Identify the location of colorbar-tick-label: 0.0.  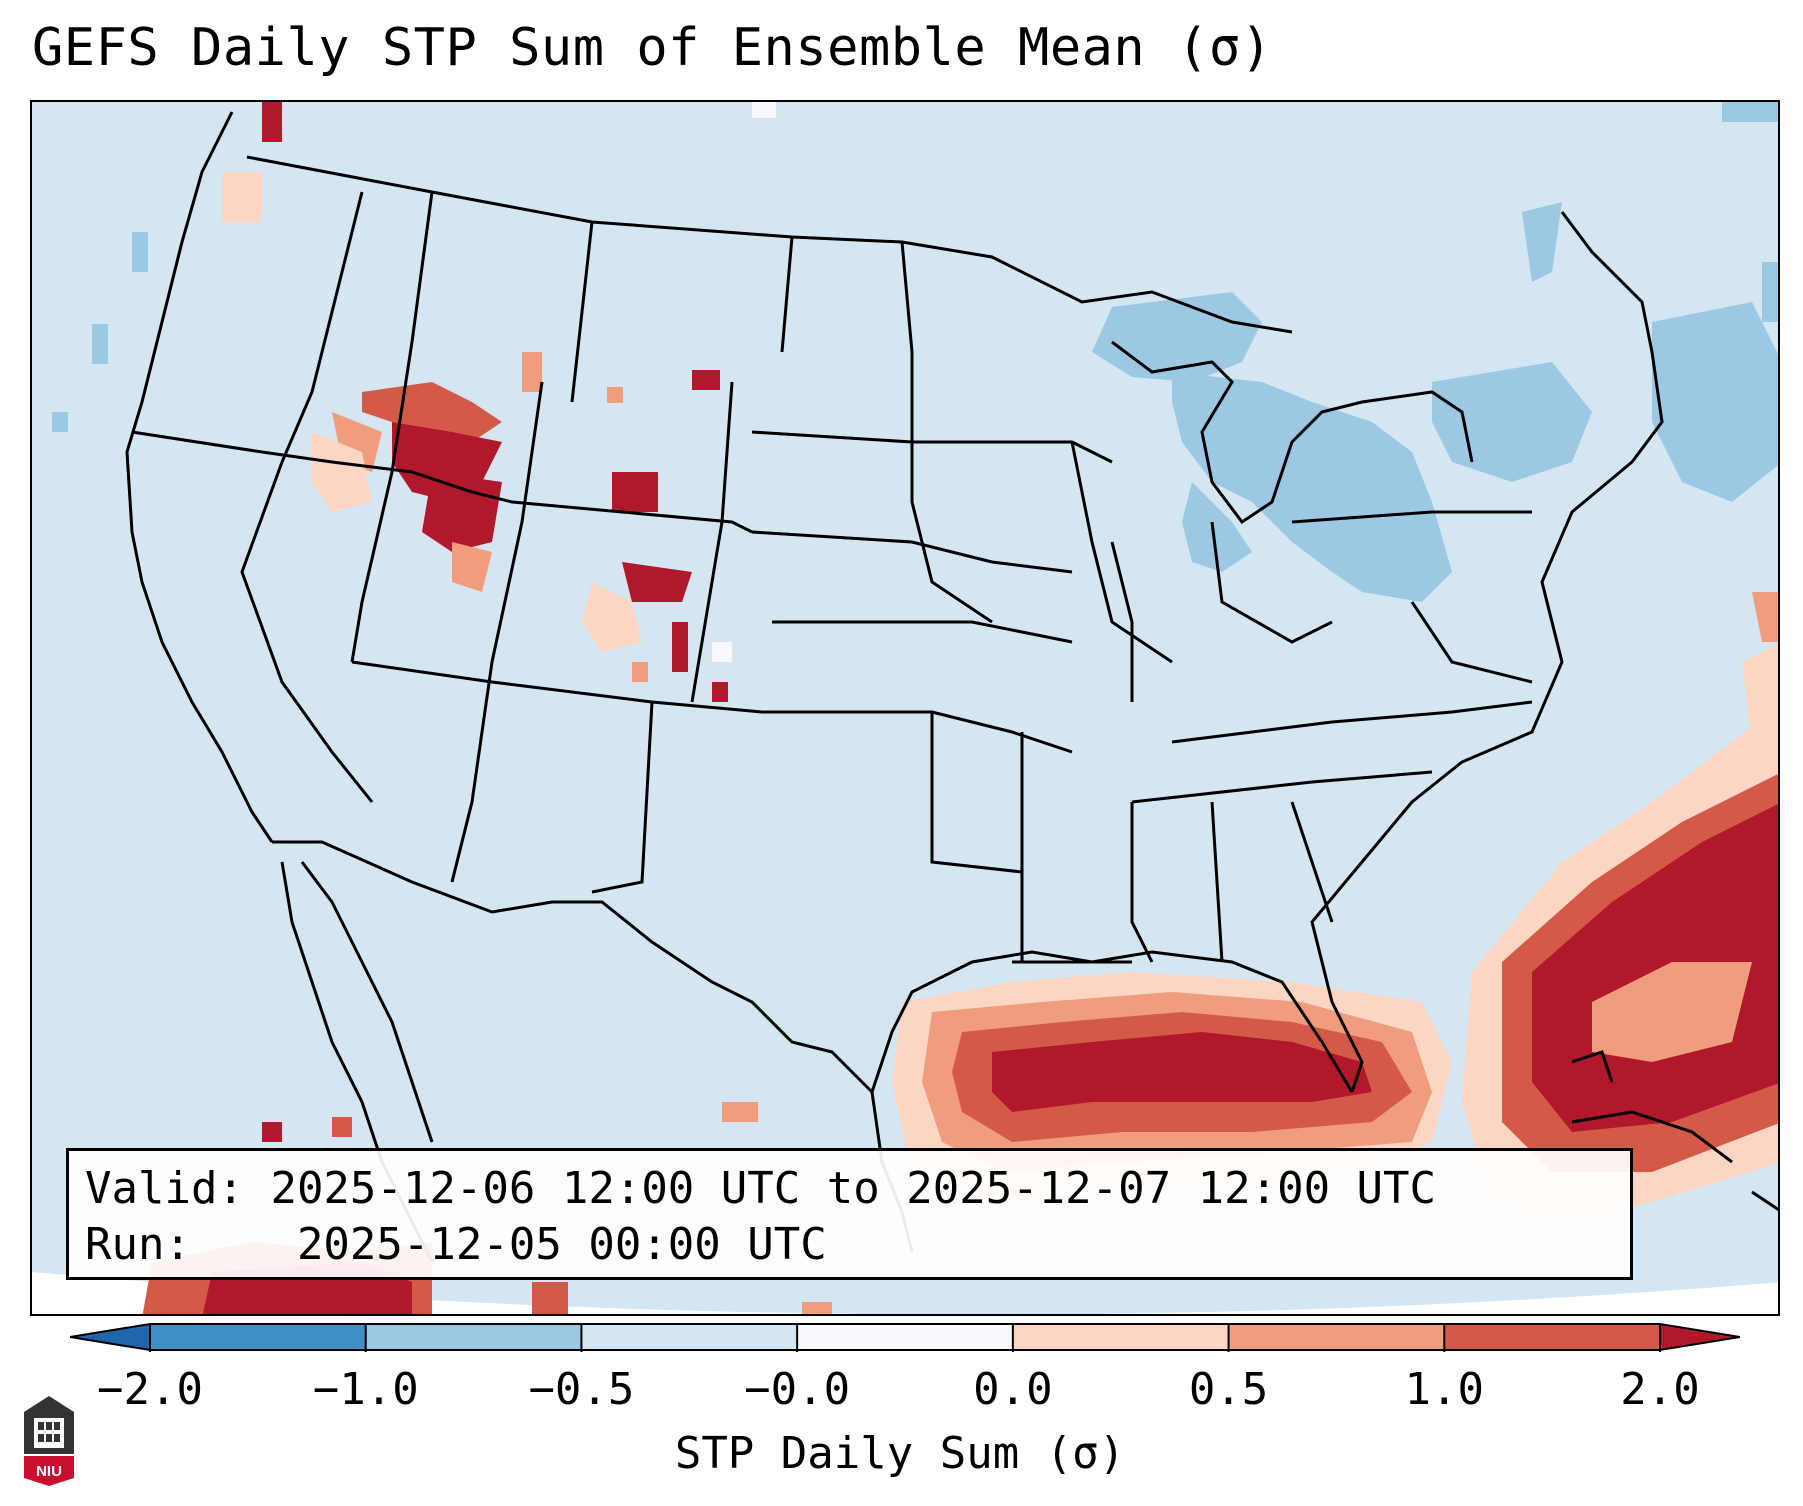
(1013, 1389).